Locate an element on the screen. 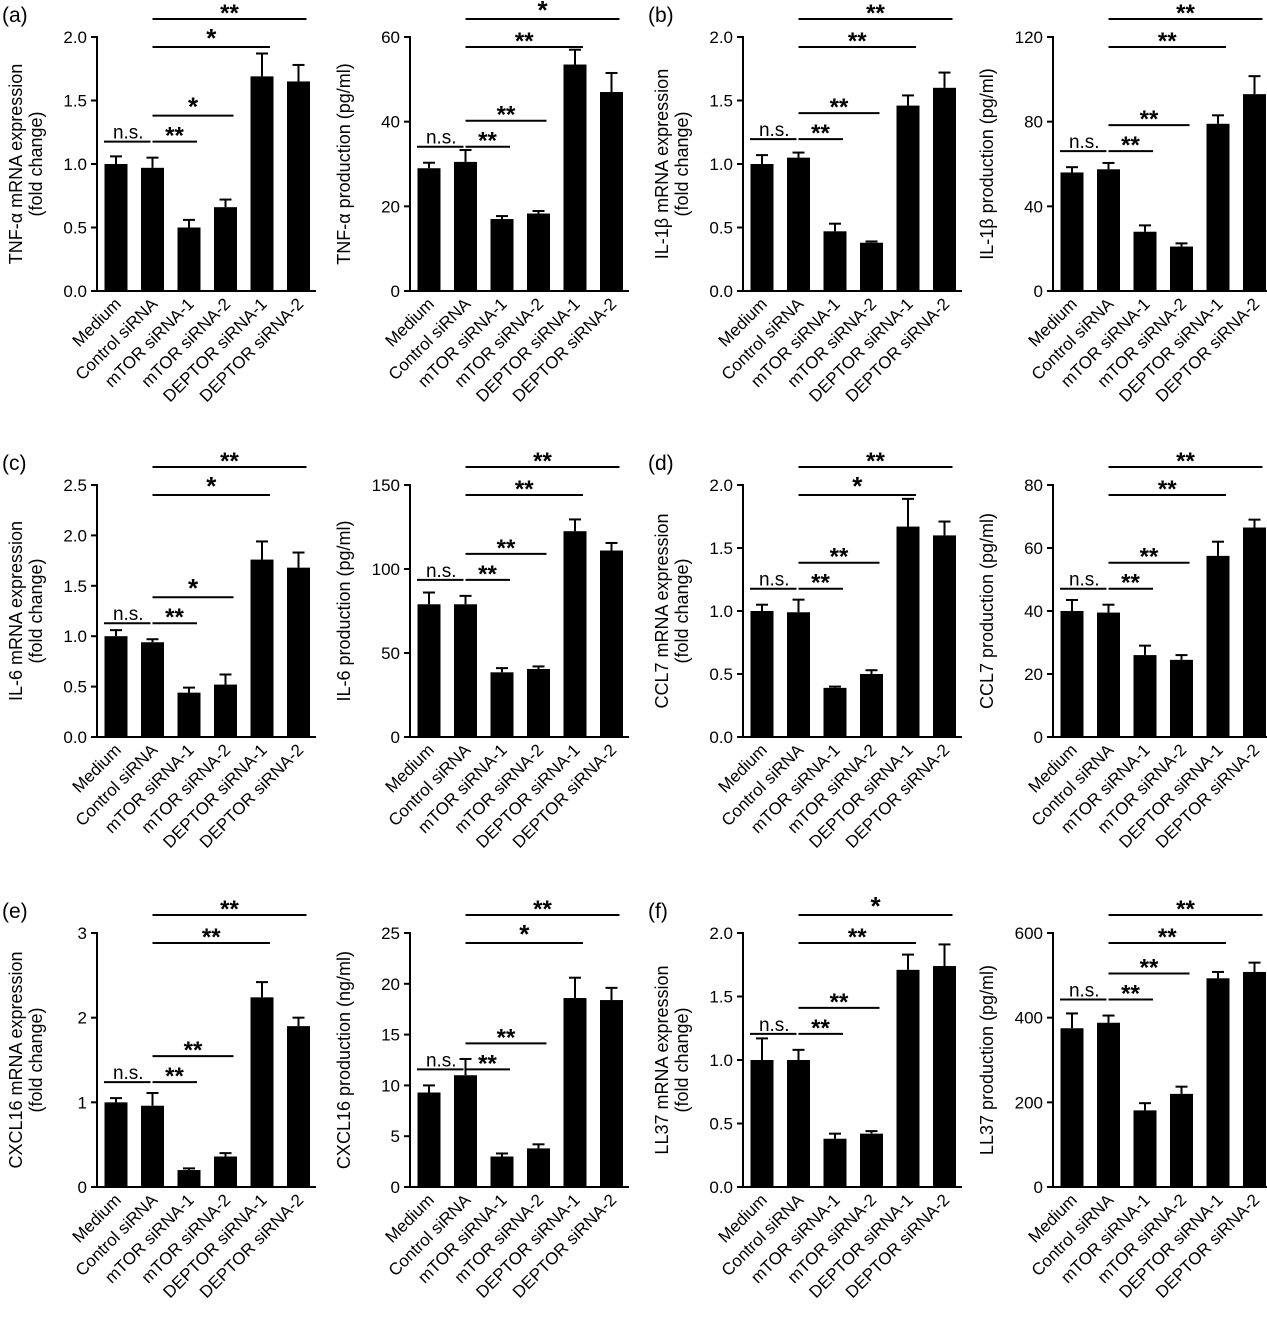 Image resolution: width=1267 pixels, height=1330 pixels. y-tick-label: 100 is located at coordinates (386, 569).